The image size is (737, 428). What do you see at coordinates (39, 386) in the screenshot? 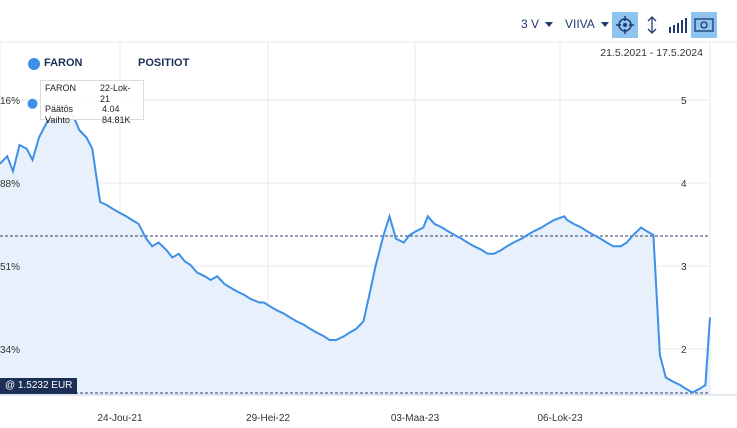
I see `current-price-tag: @ 1.5232 EUR` at bounding box center [39, 386].